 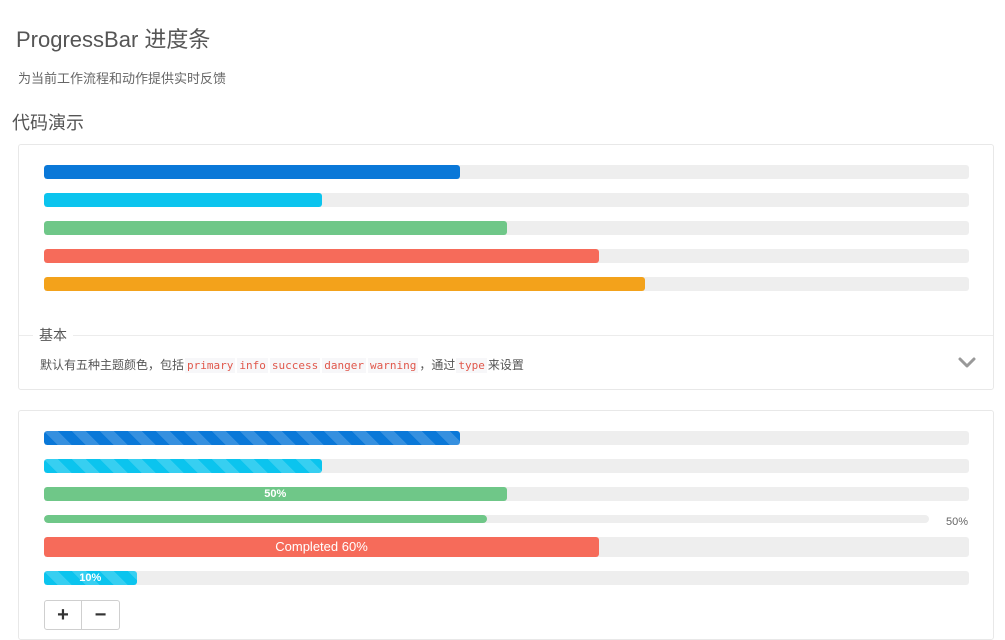 I want to click on progress-label: 10%, so click(x=90, y=578).